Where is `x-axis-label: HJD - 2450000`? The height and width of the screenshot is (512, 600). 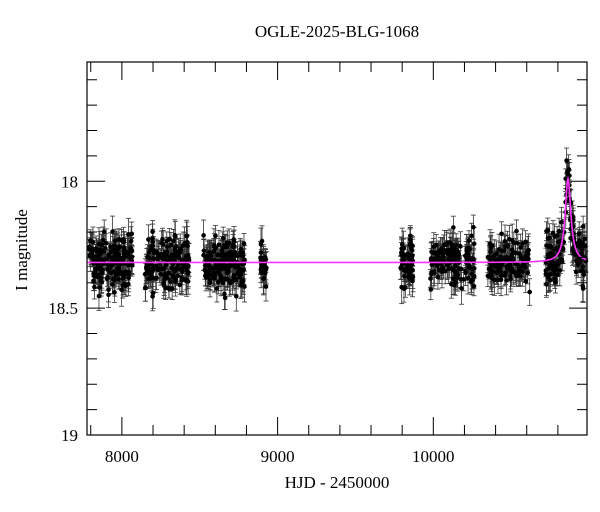 x-axis-label: HJD - 2450000 is located at coordinates (337, 482).